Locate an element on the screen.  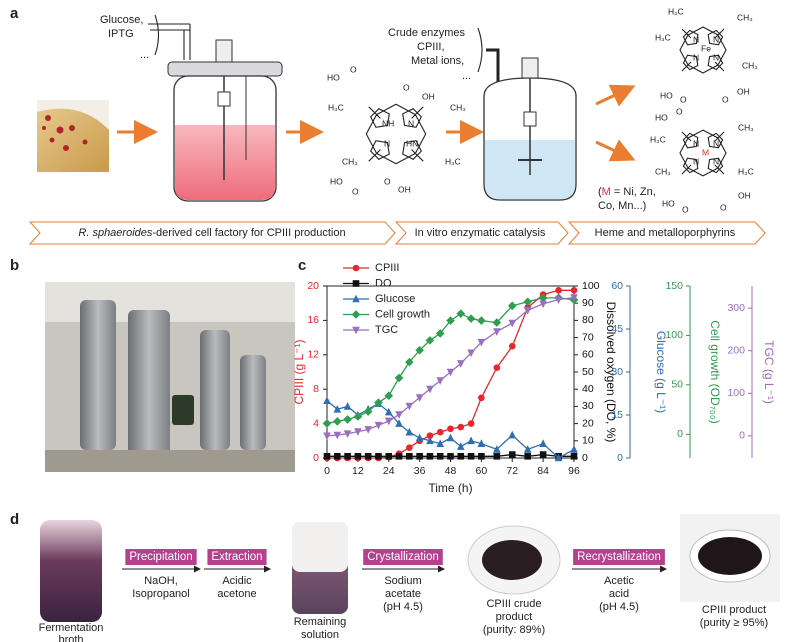
metalloporphyrin-structure is located at coordinates (703, 153).